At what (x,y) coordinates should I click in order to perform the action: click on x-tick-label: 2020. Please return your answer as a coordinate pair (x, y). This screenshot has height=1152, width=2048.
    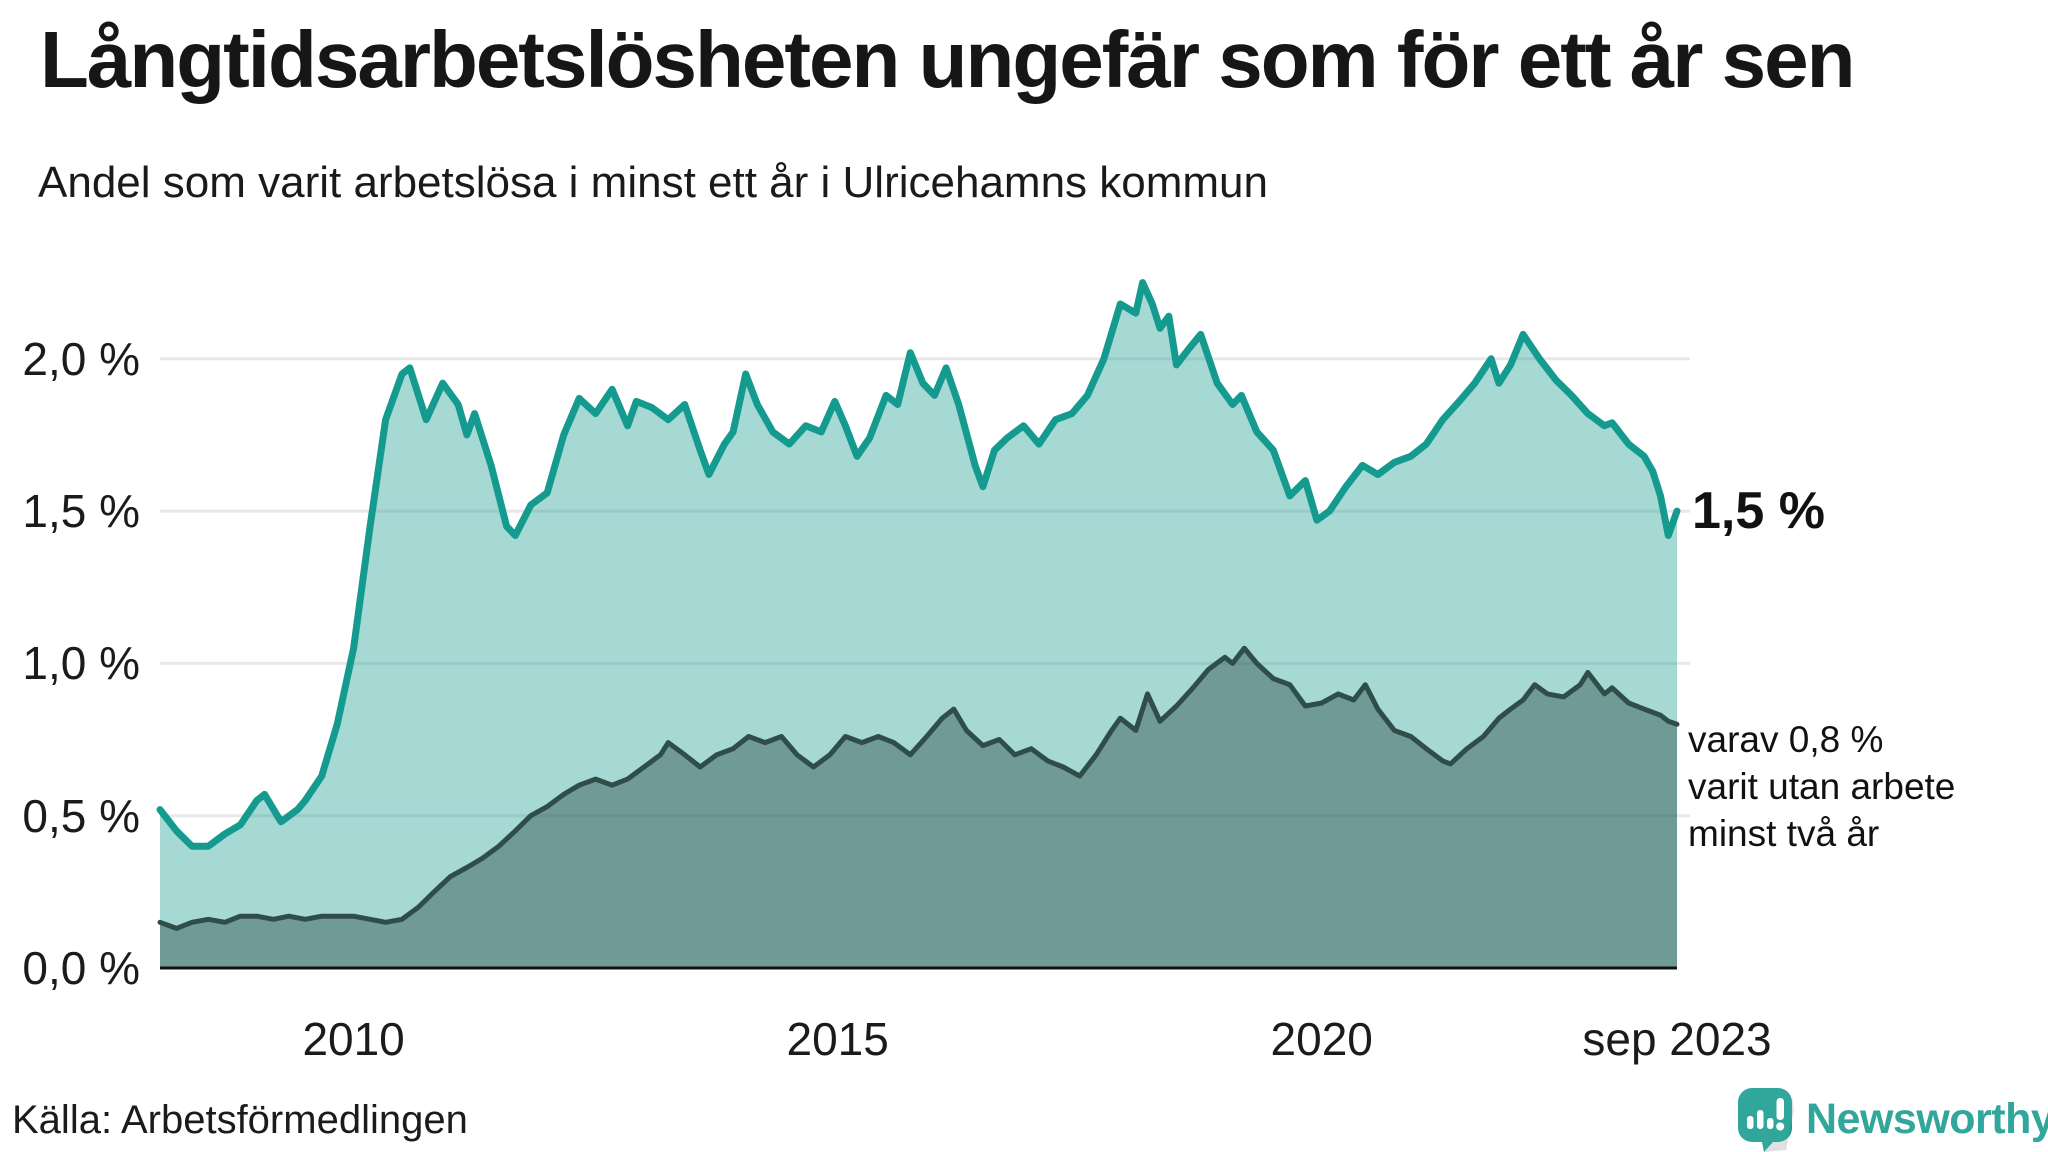
    Looking at the image, I should click on (1321, 1039).